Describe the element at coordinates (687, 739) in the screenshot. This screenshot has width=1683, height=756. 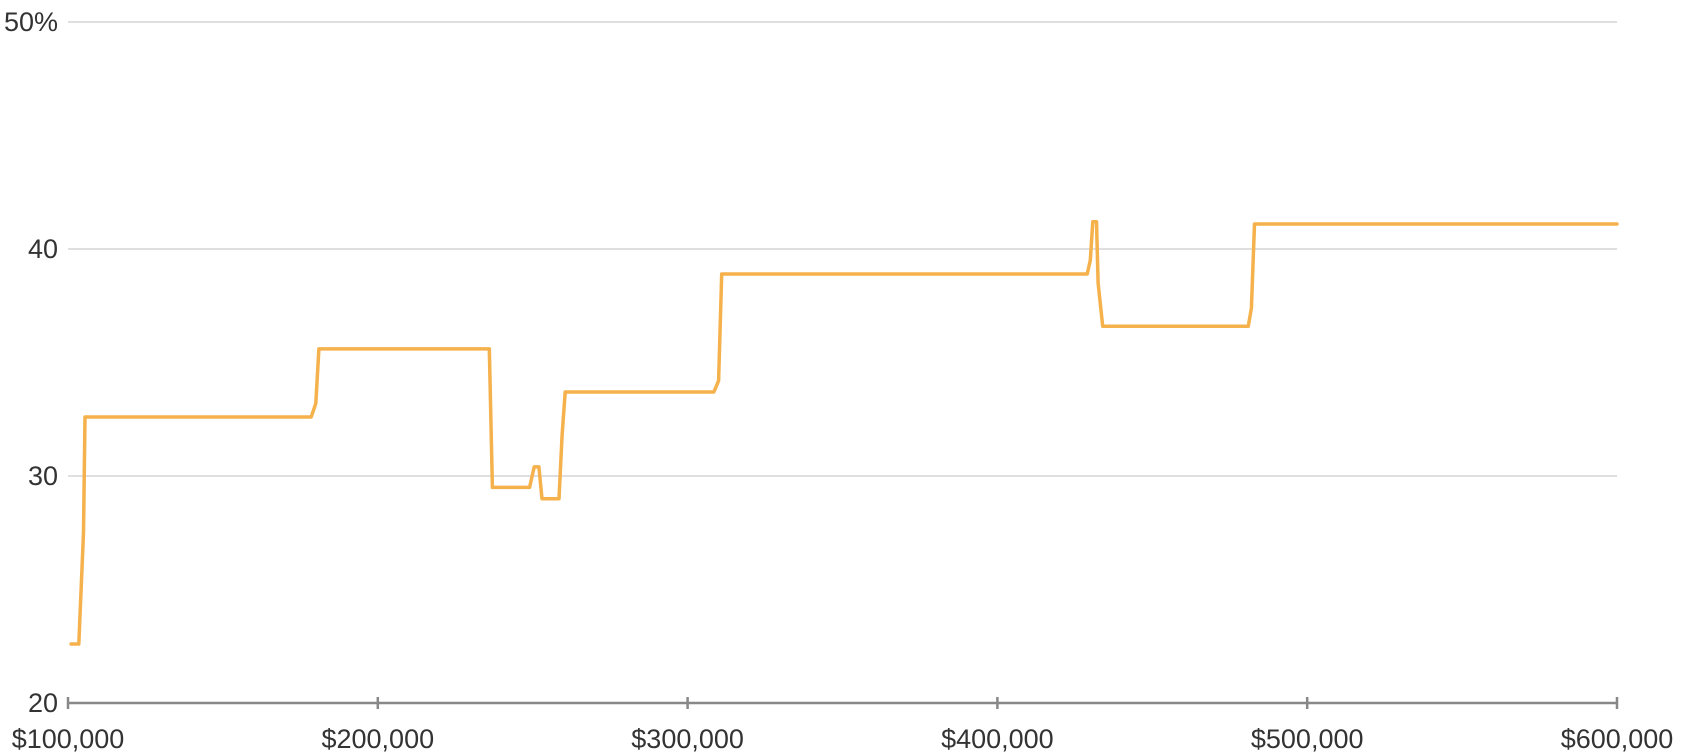
I see `x-tick-label-300000: $300,000` at that location.